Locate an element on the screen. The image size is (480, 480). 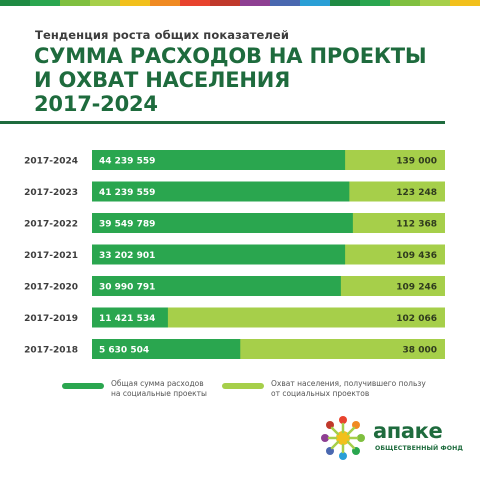
legend-label-coverage-line-2: от социальных проектов is located at coordinates (320, 393).